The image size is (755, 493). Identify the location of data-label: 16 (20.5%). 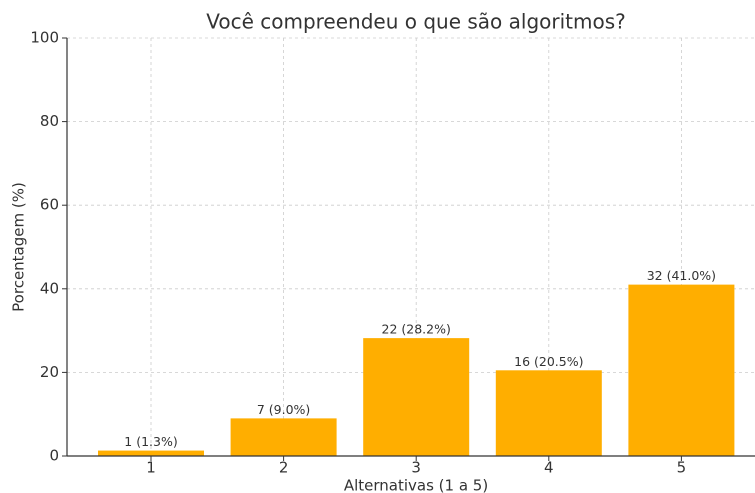
(548, 361).